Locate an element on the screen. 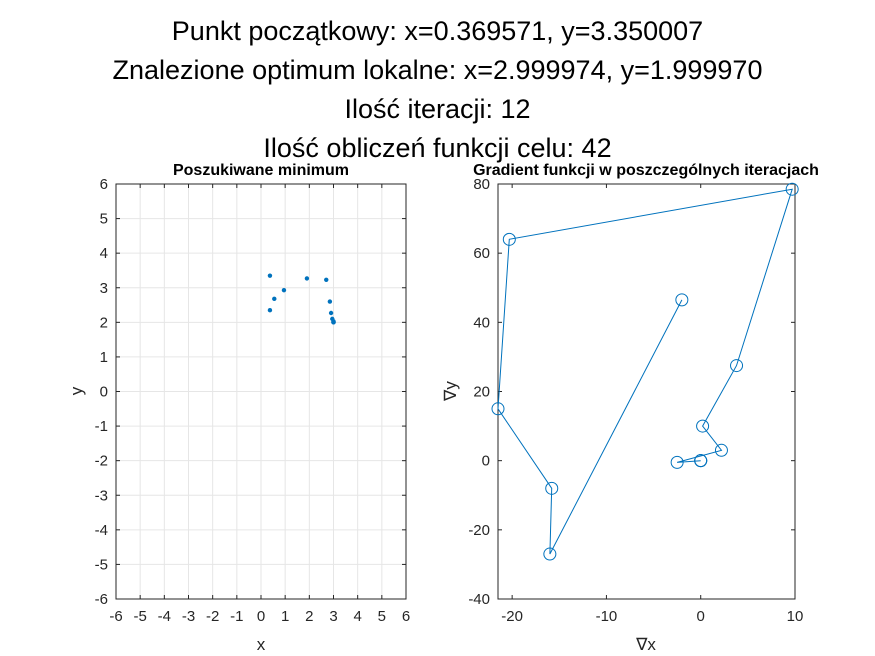 The height and width of the screenshot is (656, 875). gradient-ylabel: ∇y is located at coordinates (450, 391).